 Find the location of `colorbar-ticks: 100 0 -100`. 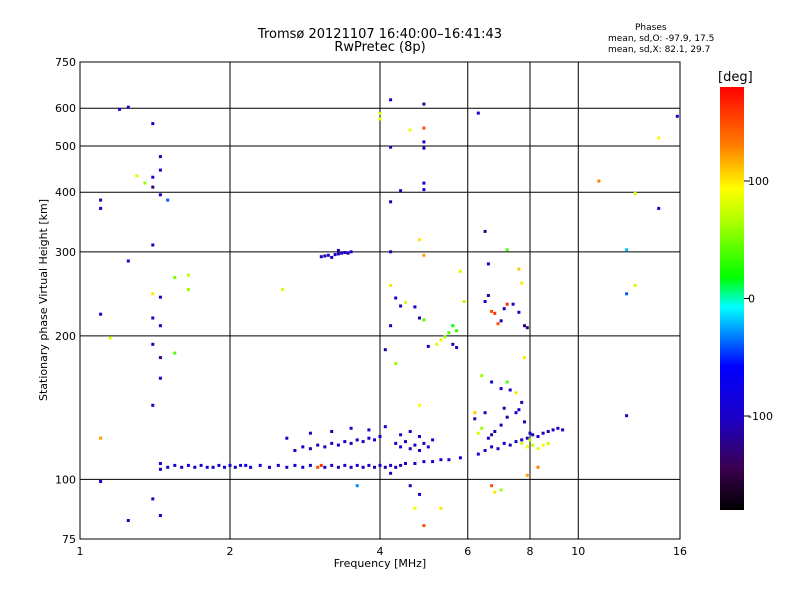

colorbar-ticks: 100 0 -100 is located at coordinates (758, 299).